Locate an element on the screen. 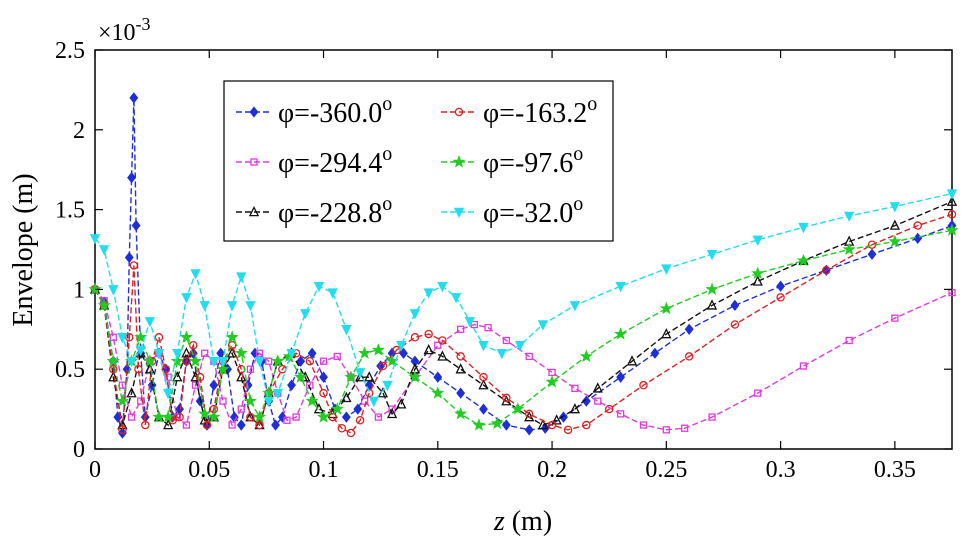 This screenshot has height=542, width=966. legend-label: φ=-228.8o is located at coordinates (335, 211).